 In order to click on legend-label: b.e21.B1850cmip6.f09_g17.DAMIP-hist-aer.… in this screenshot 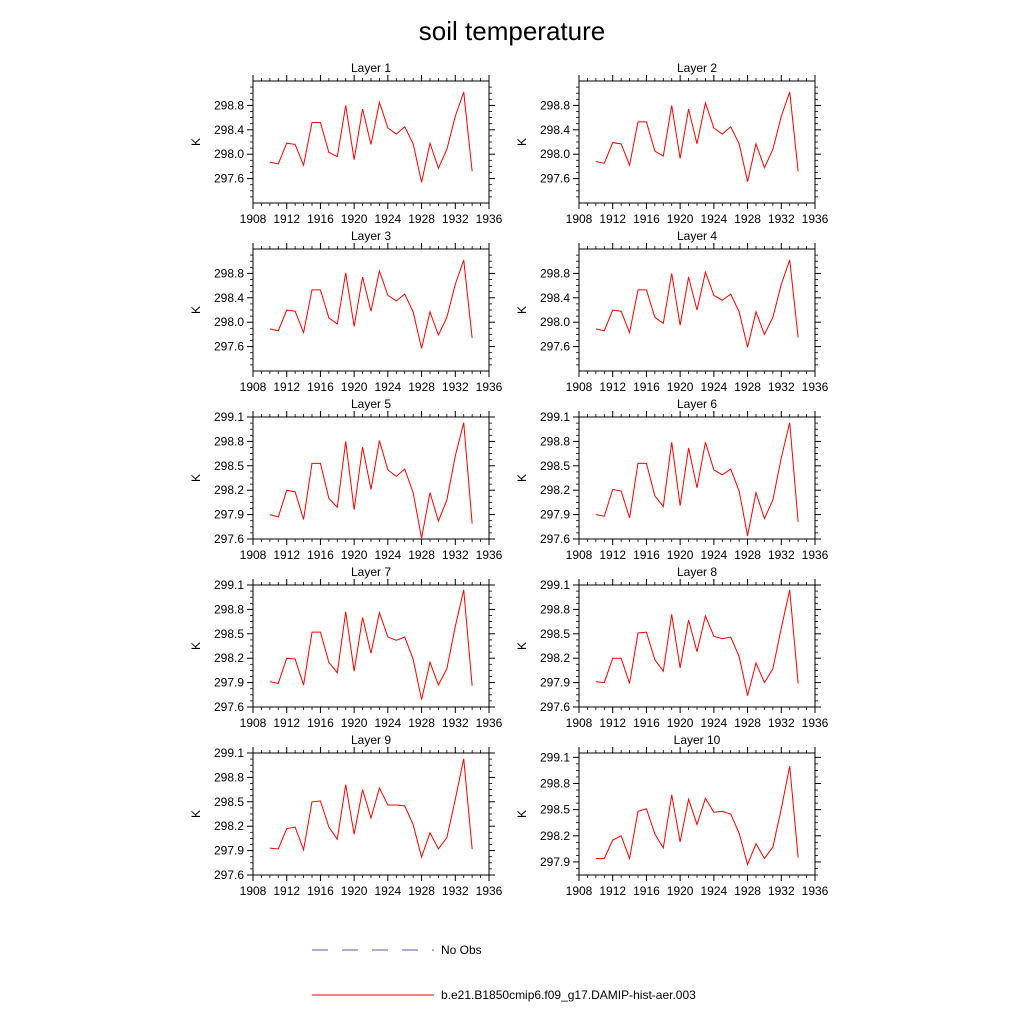, I will do `click(568, 995)`.